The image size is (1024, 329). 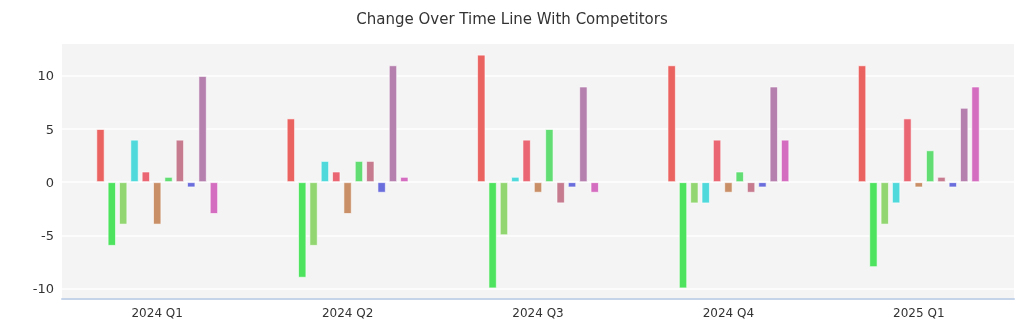 I want to click on chart-title: Change Over Time Line With Competitors, so click(x=512, y=18).